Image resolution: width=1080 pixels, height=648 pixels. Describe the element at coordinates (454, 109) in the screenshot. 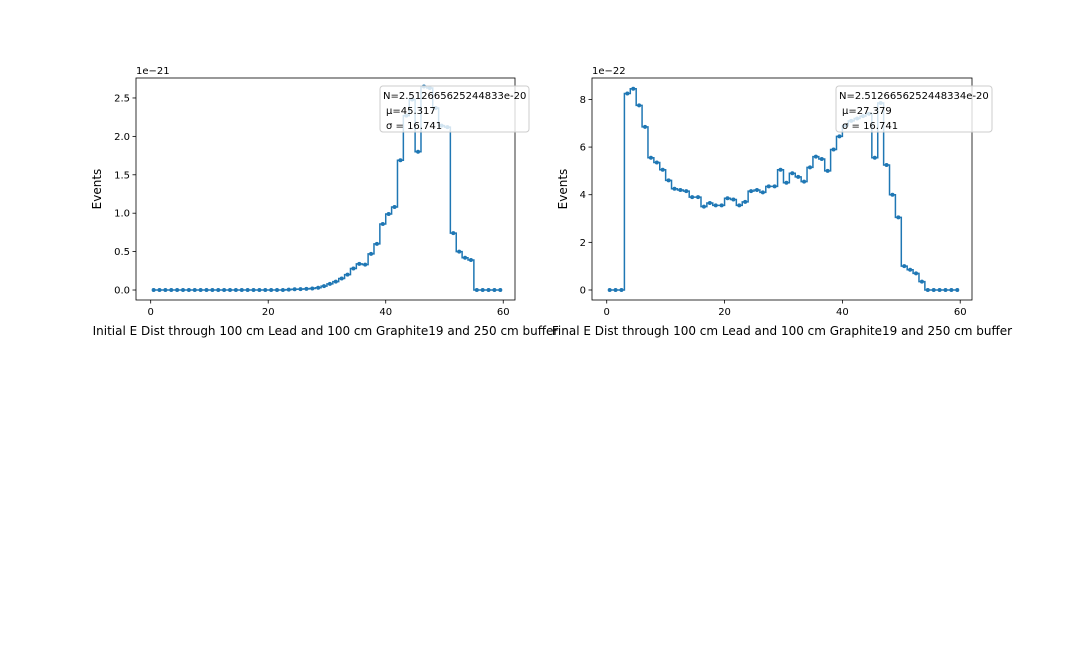

I see `stats-legend-box` at that location.